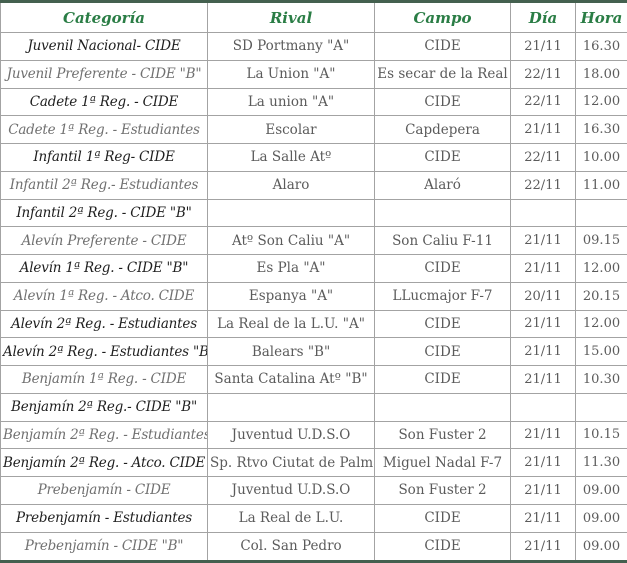  Describe the element at coordinates (442, 17) in the screenshot. I see `column-header-campo: Campo` at that location.